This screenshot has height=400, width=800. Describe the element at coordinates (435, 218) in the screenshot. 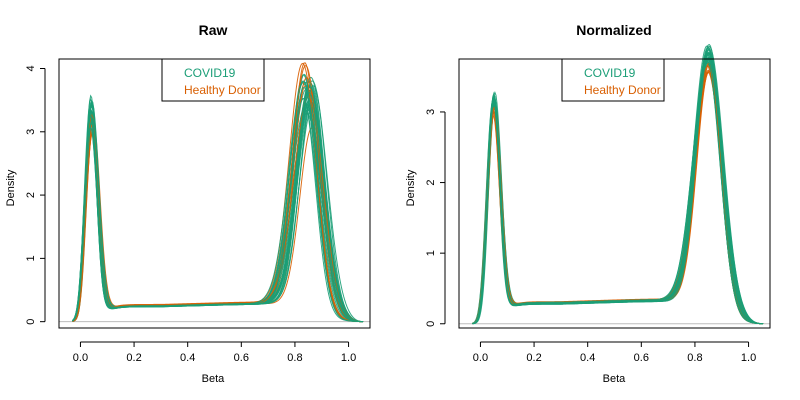

I see `y-axis: 0 1 2 3` at that location.